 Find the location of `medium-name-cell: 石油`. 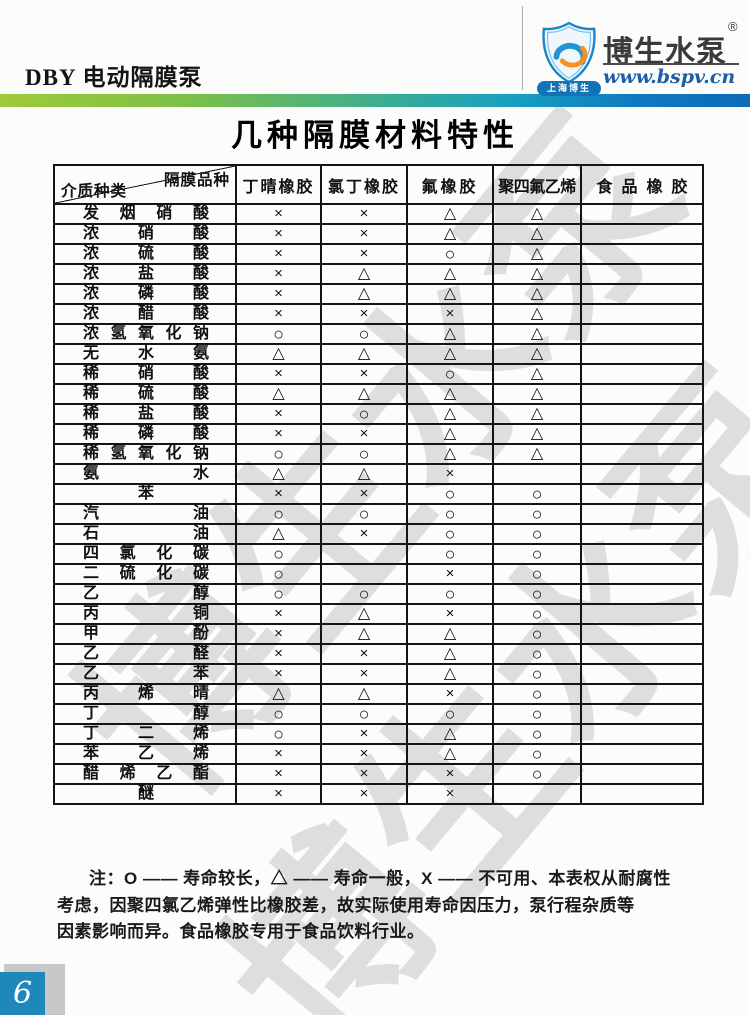

medium-name-cell: 石油 is located at coordinates (145, 534).